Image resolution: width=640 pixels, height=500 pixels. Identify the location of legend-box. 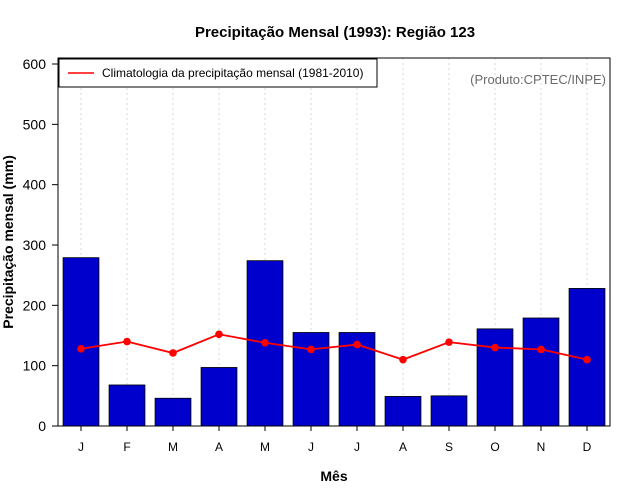
(218, 73).